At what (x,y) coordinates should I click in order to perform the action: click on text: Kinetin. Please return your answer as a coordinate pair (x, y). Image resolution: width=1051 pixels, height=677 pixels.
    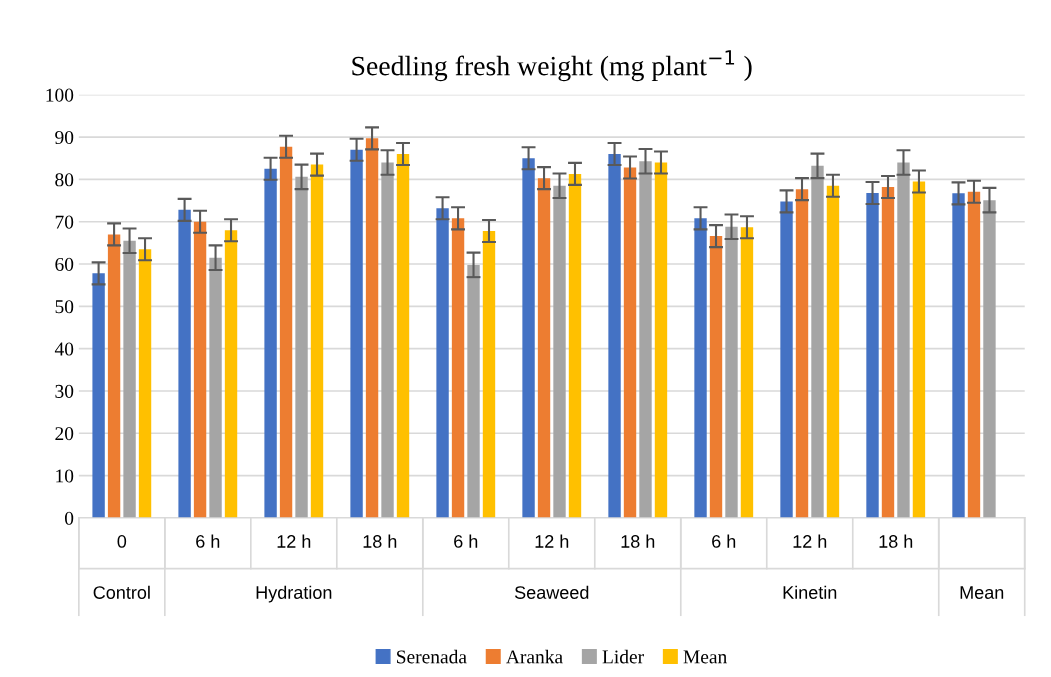
    Looking at the image, I should click on (810, 592).